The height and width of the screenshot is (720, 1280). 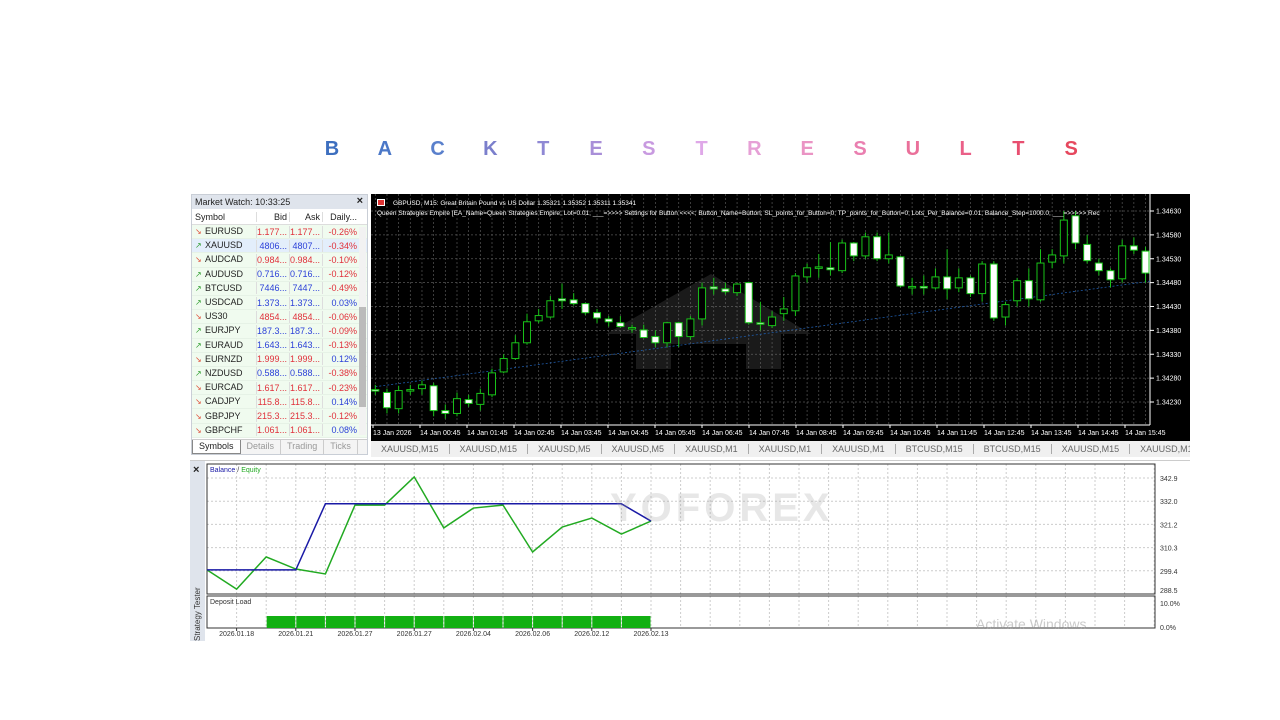 I want to click on price-label: 1.34630, so click(x=1168, y=212).